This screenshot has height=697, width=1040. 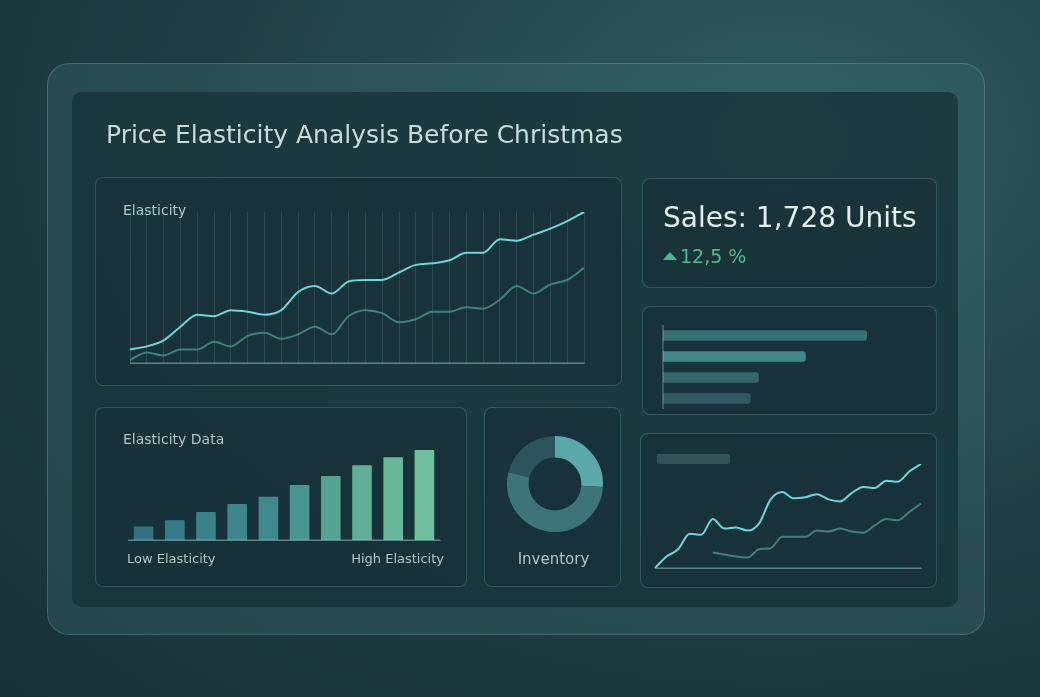 I want to click on chart-title: Price Elasticity Analysis Before Christmas, so click(x=364, y=134).